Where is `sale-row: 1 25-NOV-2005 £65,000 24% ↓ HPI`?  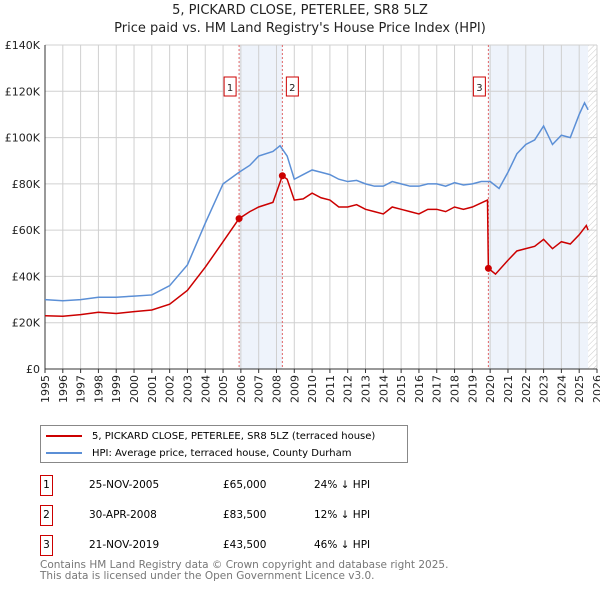
sale-row: 1 25-NOV-2005 £65,000 24% ↓ HPI is located at coordinates (240, 486).